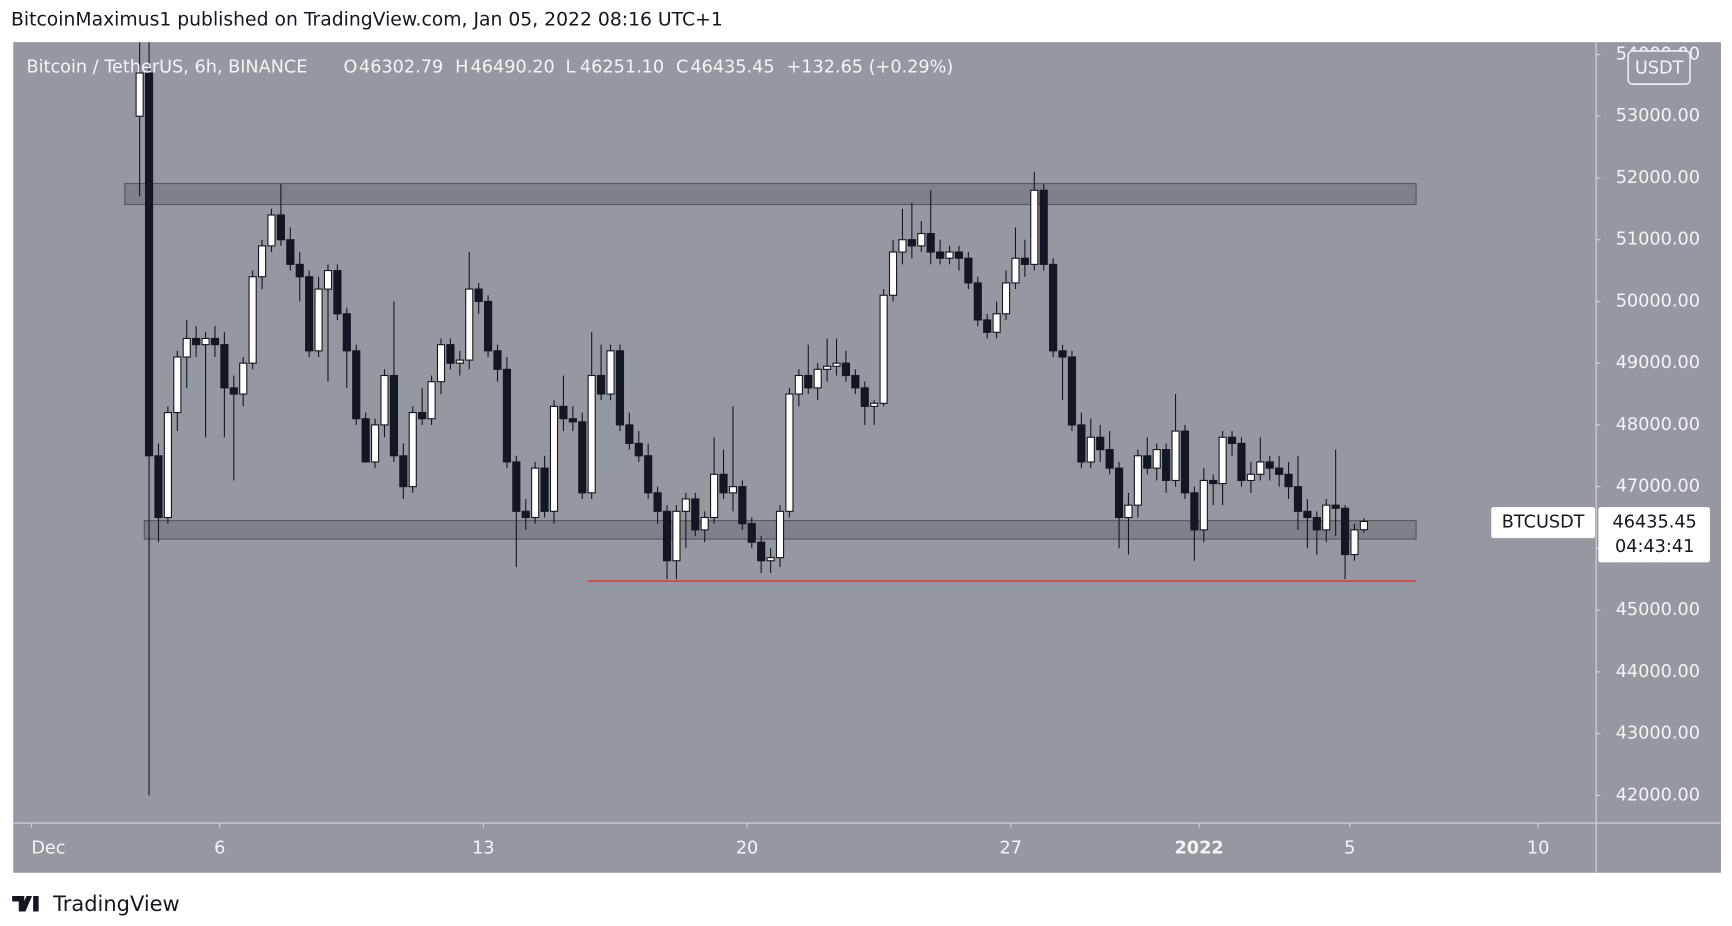 The width and height of the screenshot is (1732, 926). Describe the element at coordinates (1543, 523) in the screenshot. I see `symbol-tag-box` at that location.